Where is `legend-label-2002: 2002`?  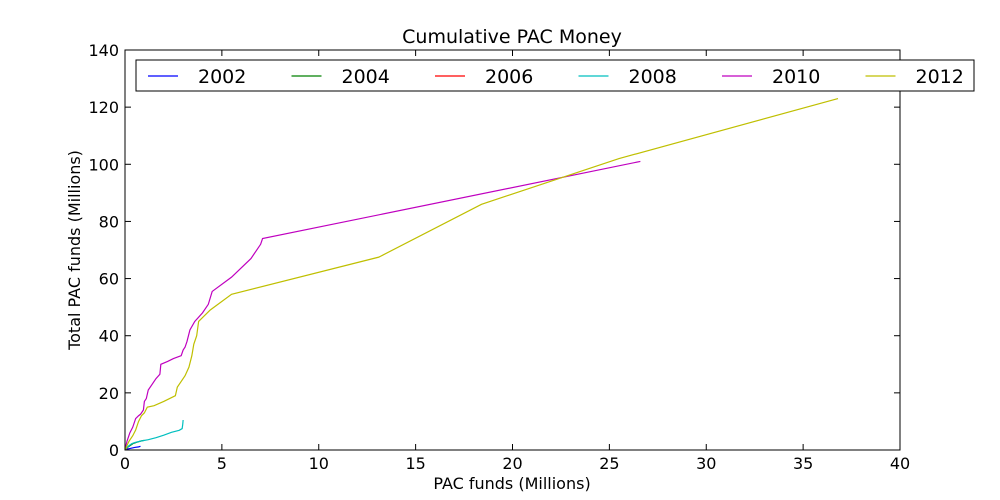 legend-label-2002: 2002 is located at coordinates (222, 77).